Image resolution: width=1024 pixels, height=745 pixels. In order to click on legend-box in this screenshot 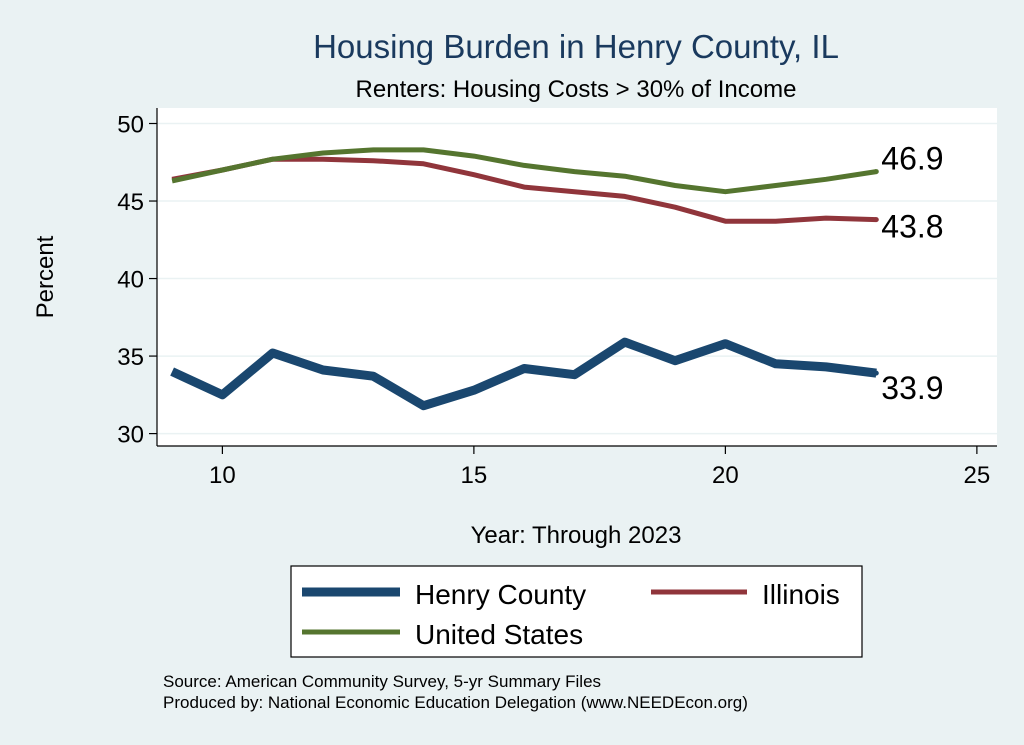, I will do `click(576, 611)`.